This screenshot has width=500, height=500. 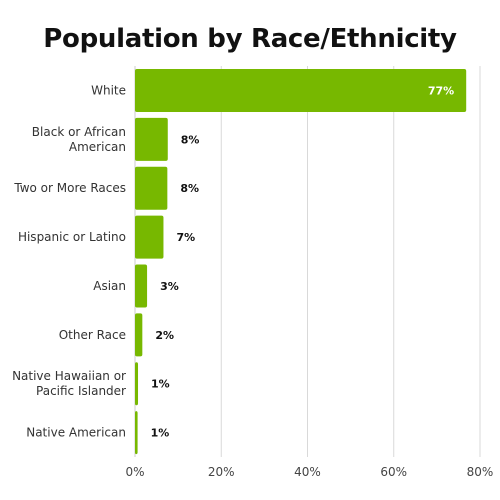 What do you see at coordinates (72, 237) in the screenshot?
I see `category-label: Hispanic or Latino` at bounding box center [72, 237].